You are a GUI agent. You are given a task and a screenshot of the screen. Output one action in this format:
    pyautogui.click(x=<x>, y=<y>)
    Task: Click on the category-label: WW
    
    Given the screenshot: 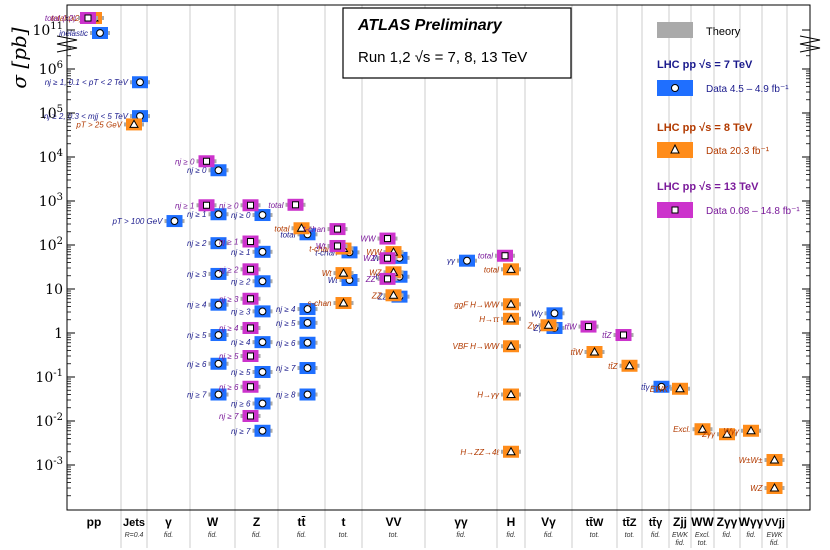 What is the action you would take?
    pyautogui.click(x=702, y=522)
    